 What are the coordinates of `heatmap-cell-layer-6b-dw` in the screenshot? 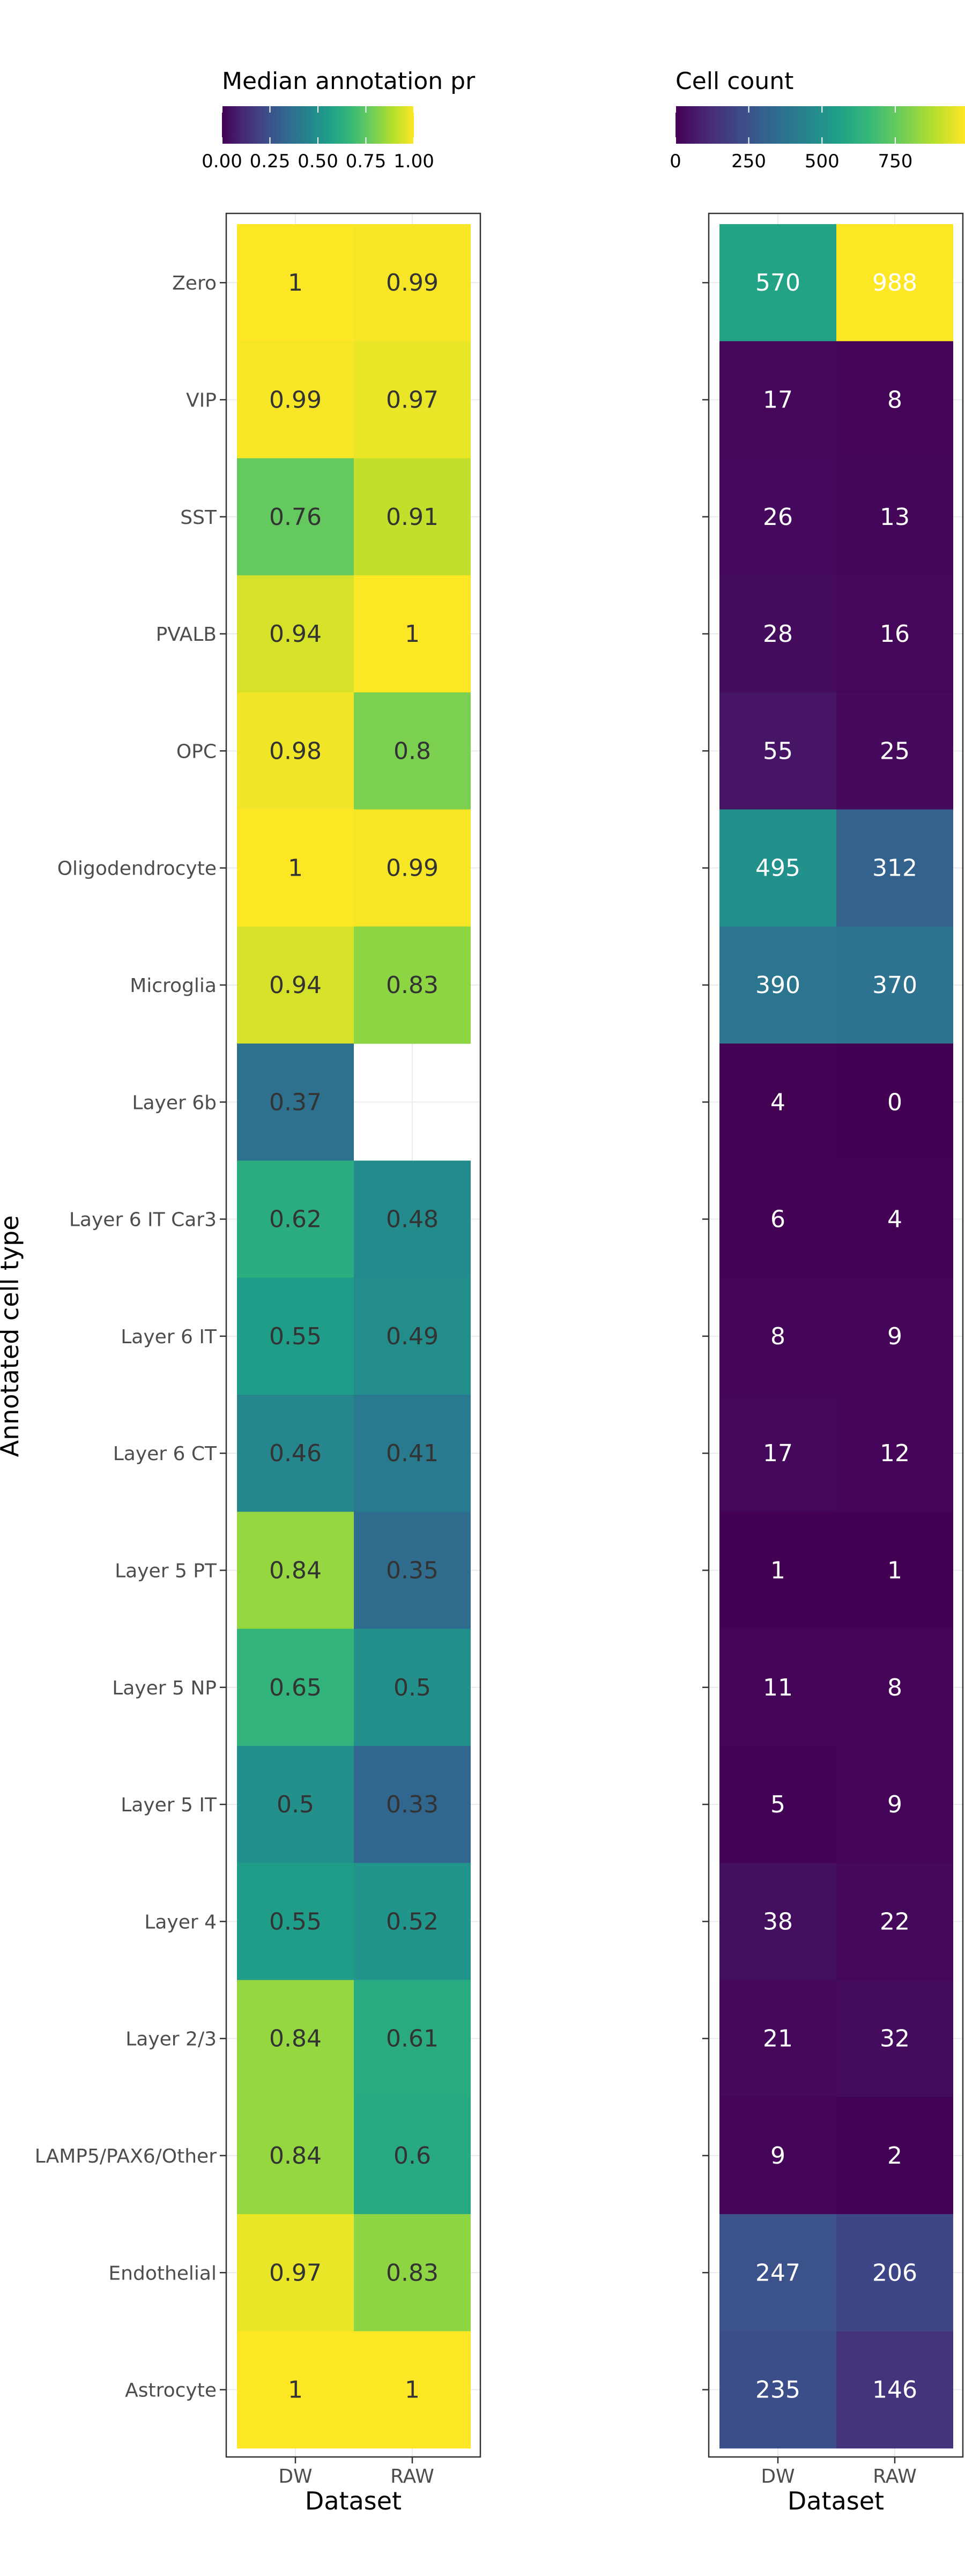 It's located at (777, 1102).